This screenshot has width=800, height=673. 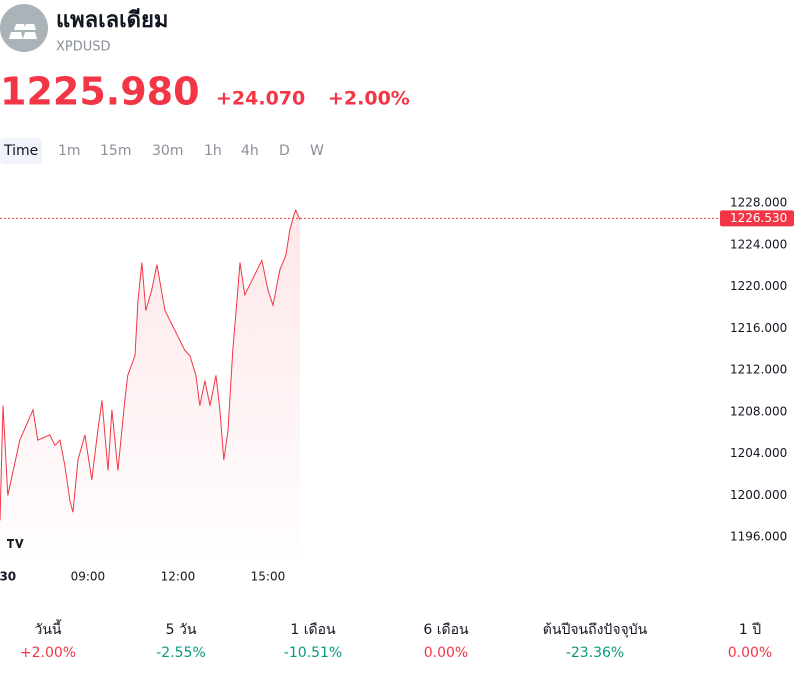 I want to click on period-label: ต้นปีจนถึงปัจจุบัน, so click(x=595, y=630).